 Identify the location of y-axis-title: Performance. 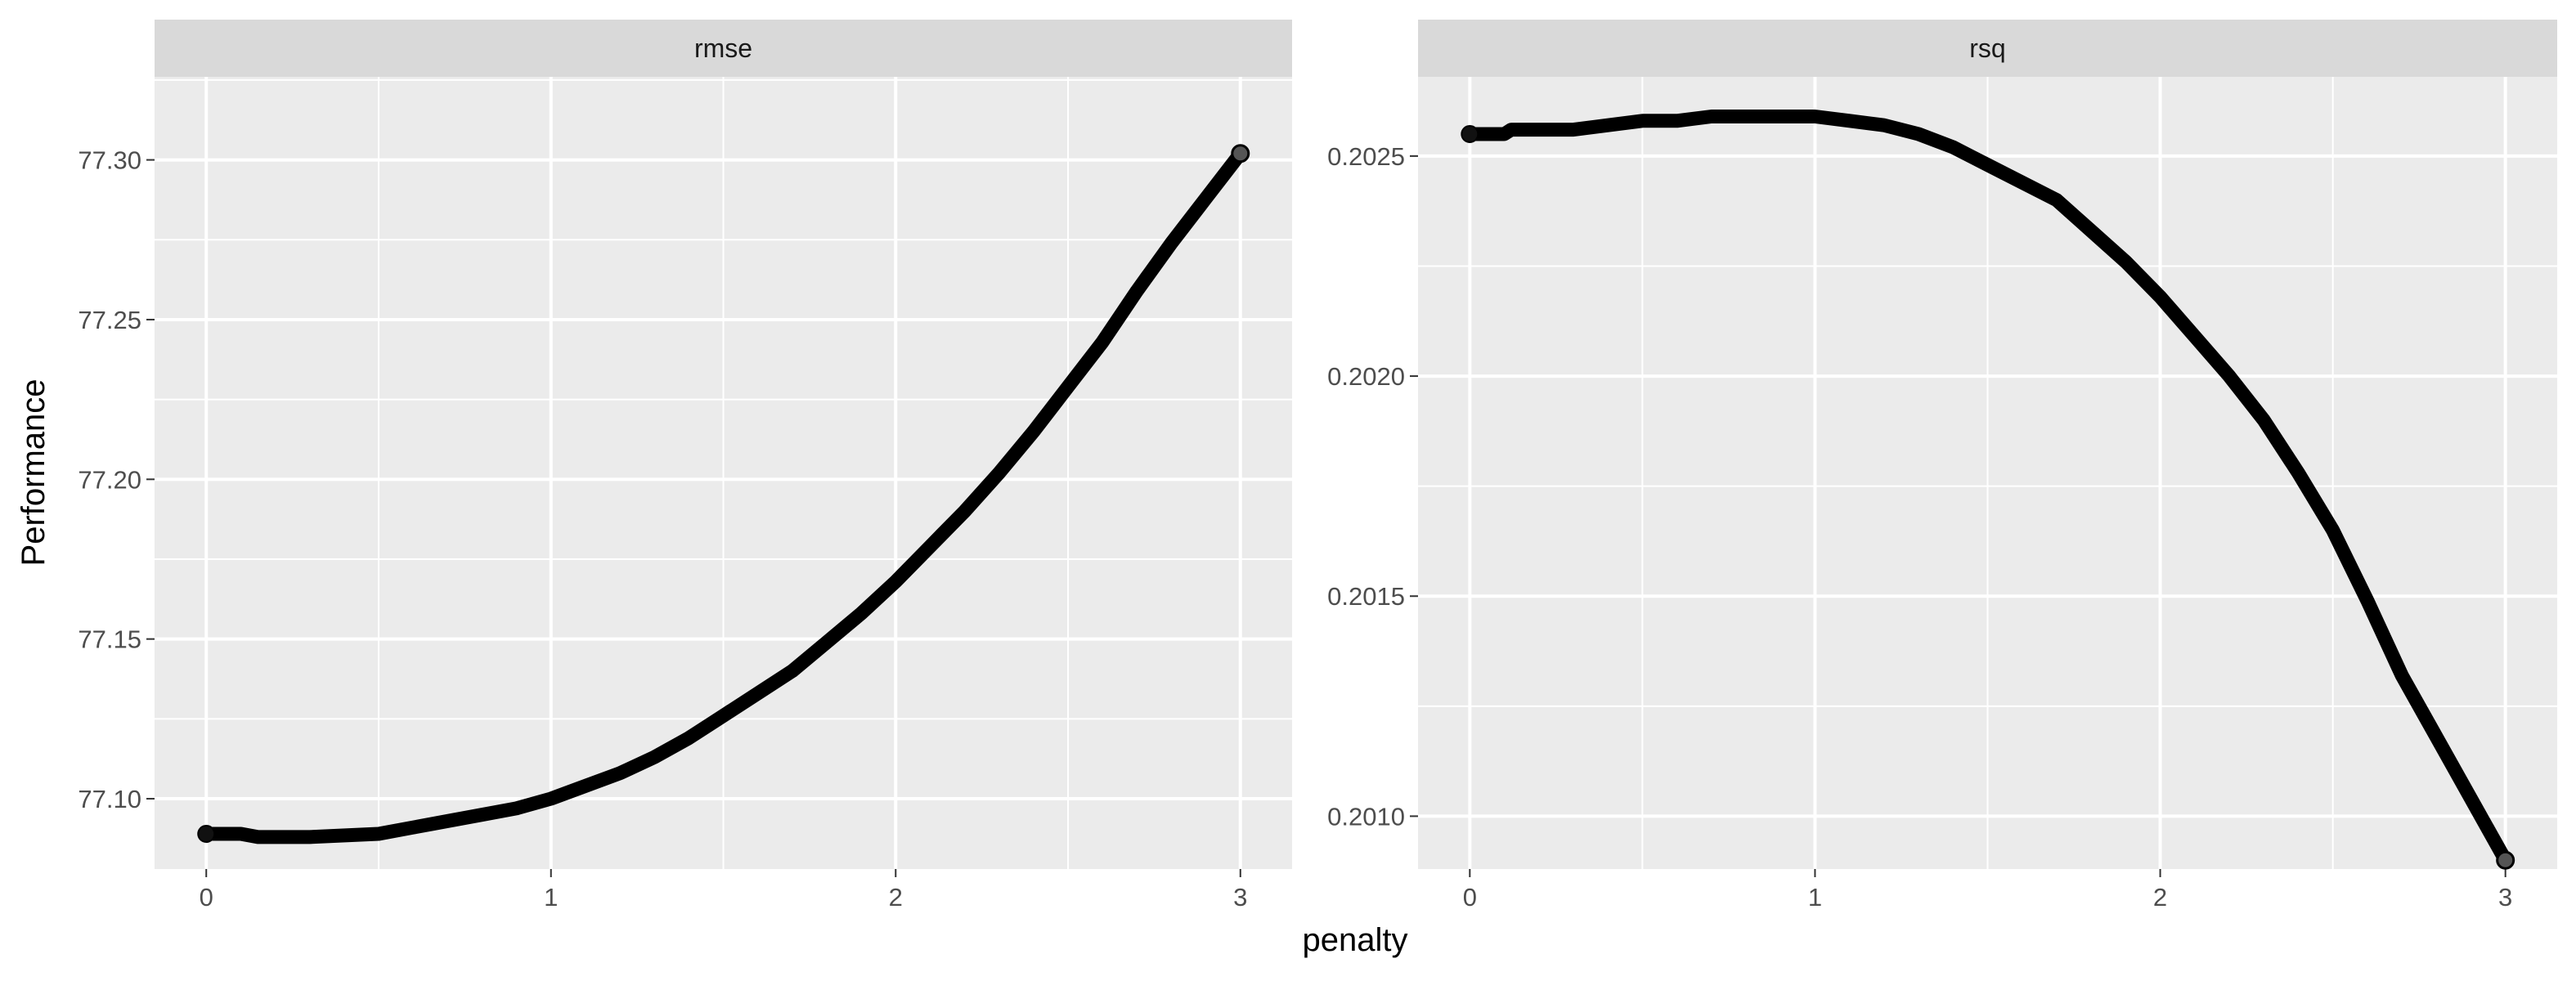
(34, 473).